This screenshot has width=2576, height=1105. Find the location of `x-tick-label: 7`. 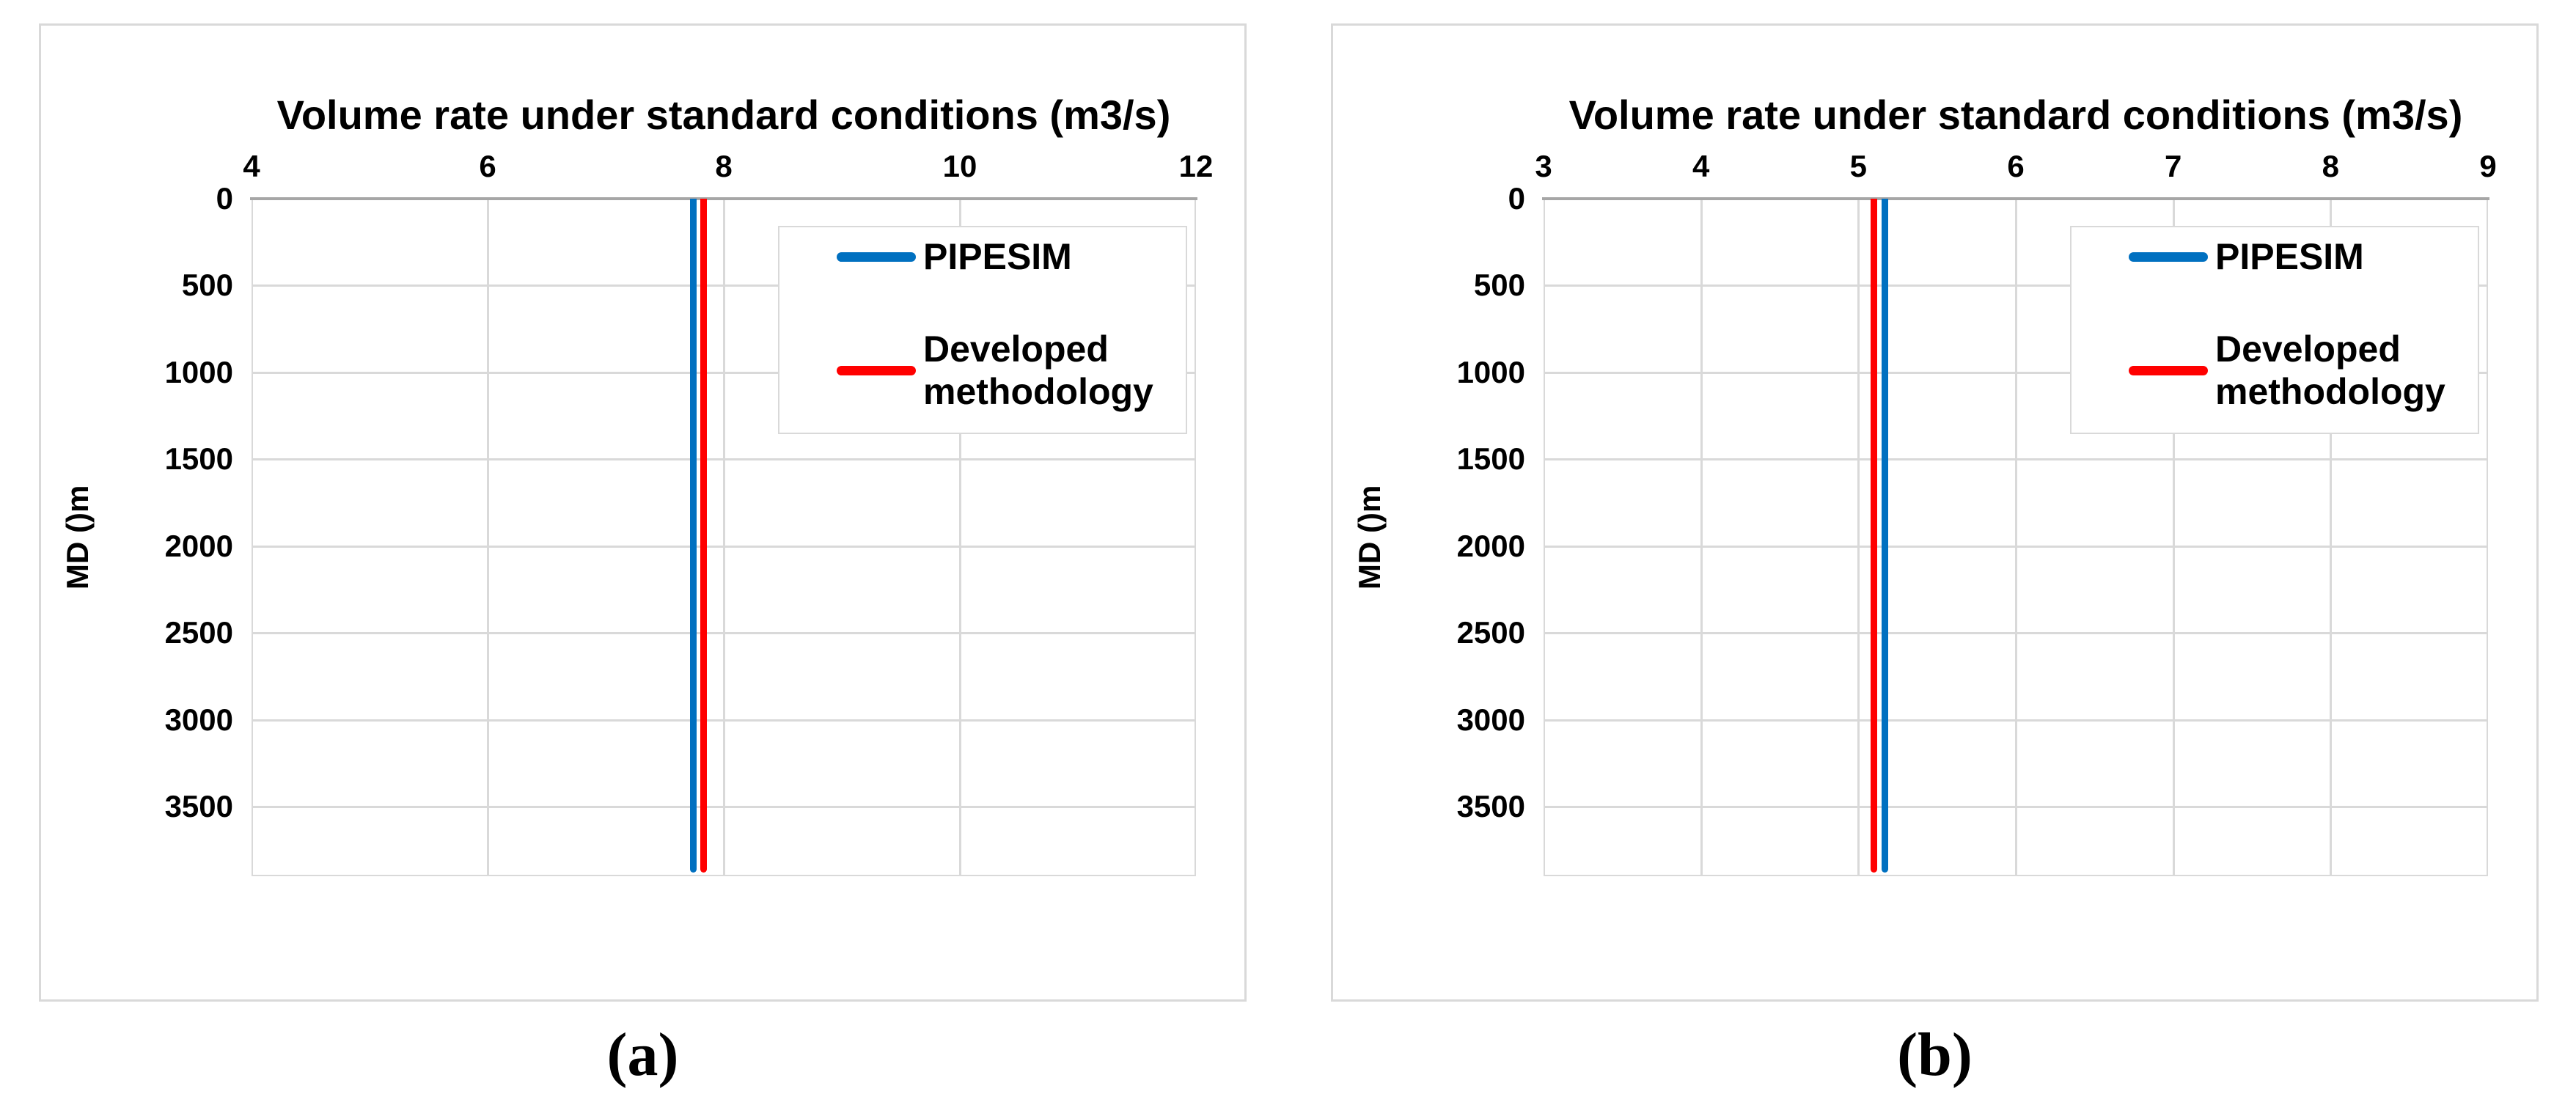

x-tick-label: 7 is located at coordinates (2173, 166).